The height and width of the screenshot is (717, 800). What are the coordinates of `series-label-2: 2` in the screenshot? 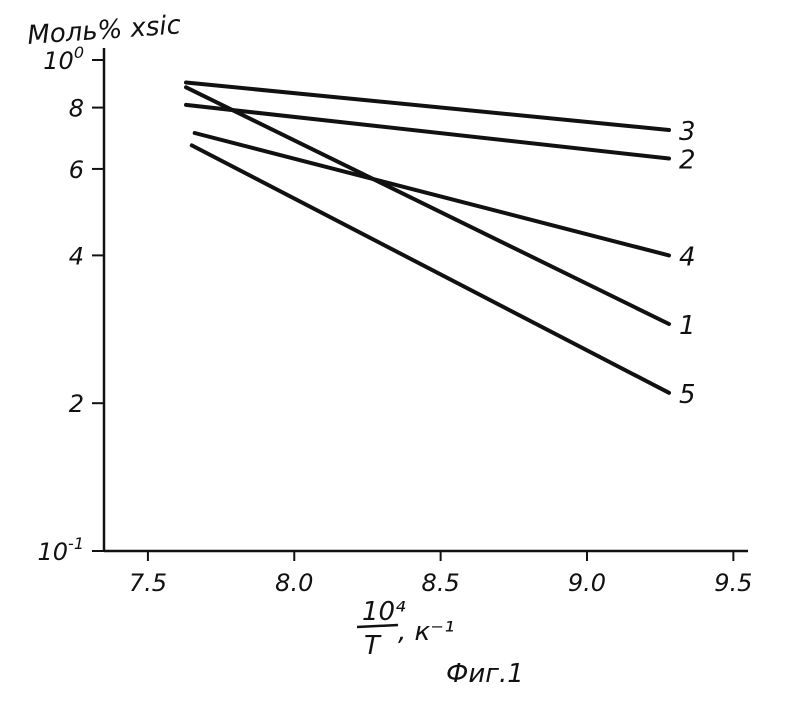 It's located at (687, 161).